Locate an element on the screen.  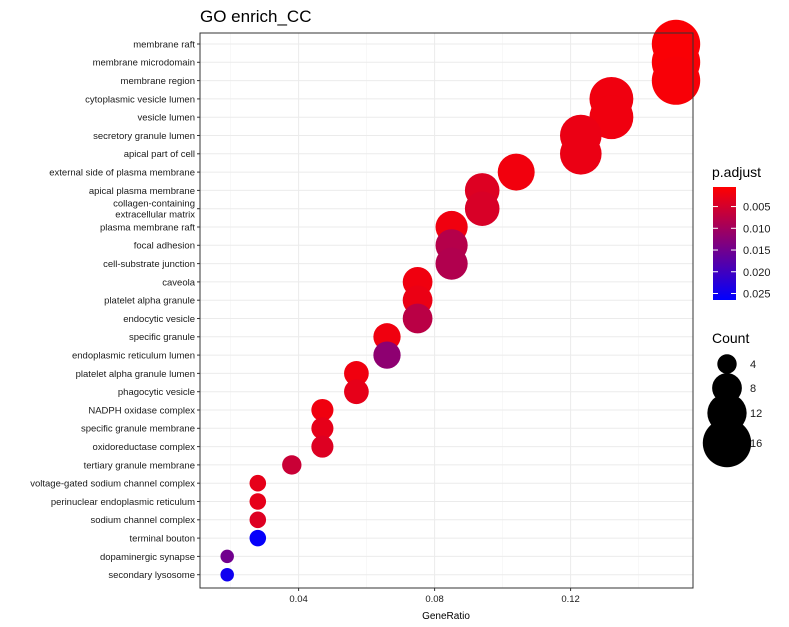
y-tick-label: secretory granule lumen is located at coordinates (144, 136).